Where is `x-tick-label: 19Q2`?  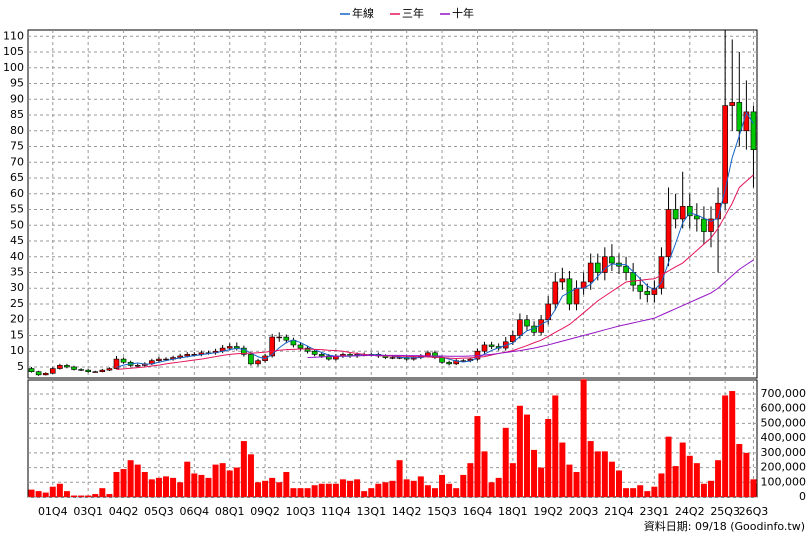 x-tick-label: 19Q2 is located at coordinates (548, 511).